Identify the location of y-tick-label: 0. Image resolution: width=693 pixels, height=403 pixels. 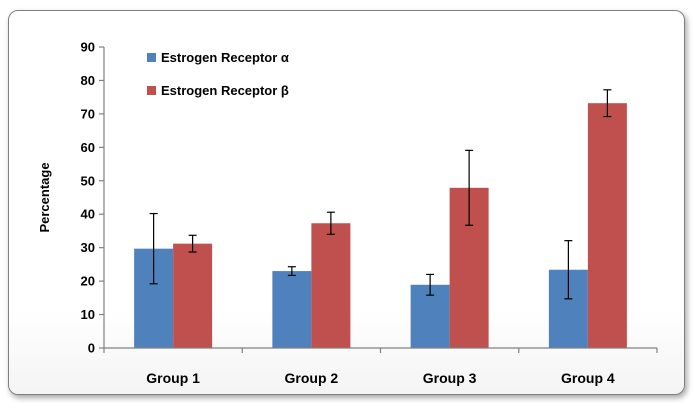
(91, 348).